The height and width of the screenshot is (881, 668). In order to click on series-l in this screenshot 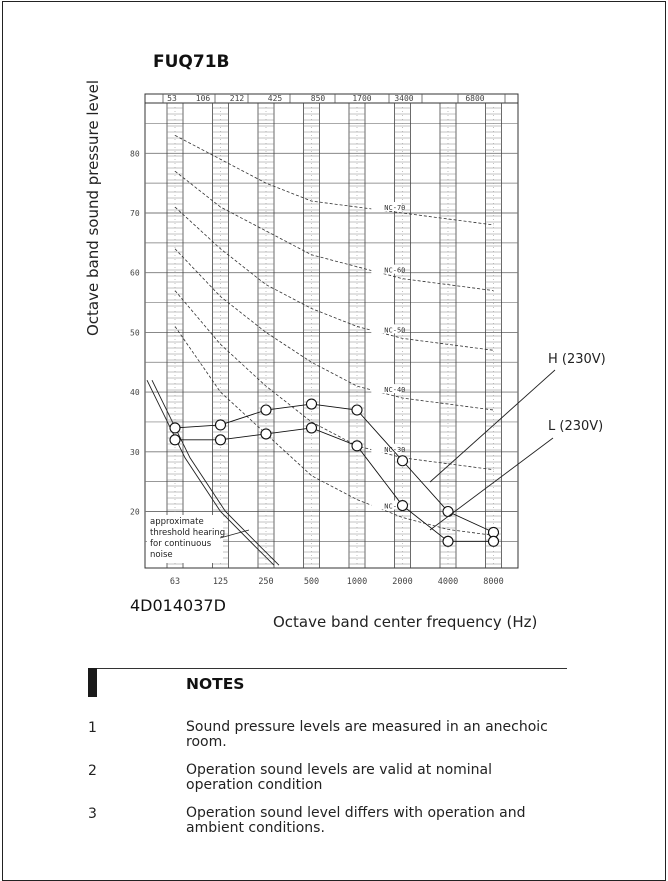, I will do `click(334, 484)`.